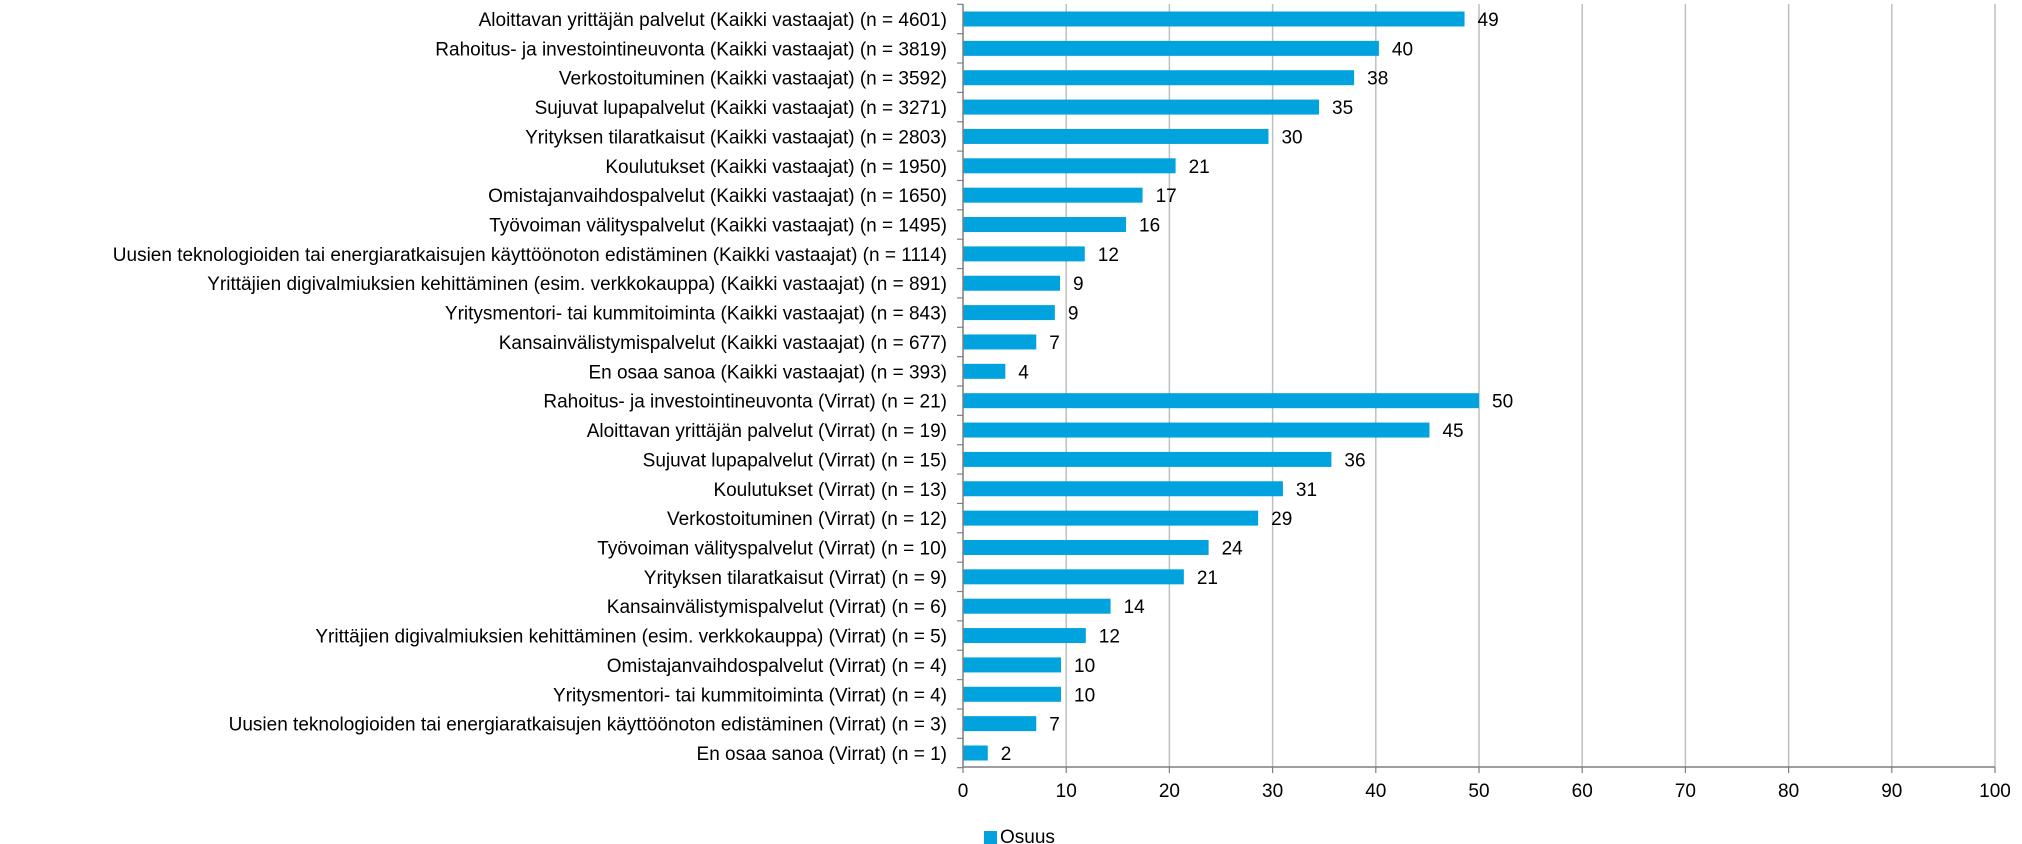 This screenshot has height=844, width=2022. I want to click on x-tick-label: 30, so click(1272, 791).